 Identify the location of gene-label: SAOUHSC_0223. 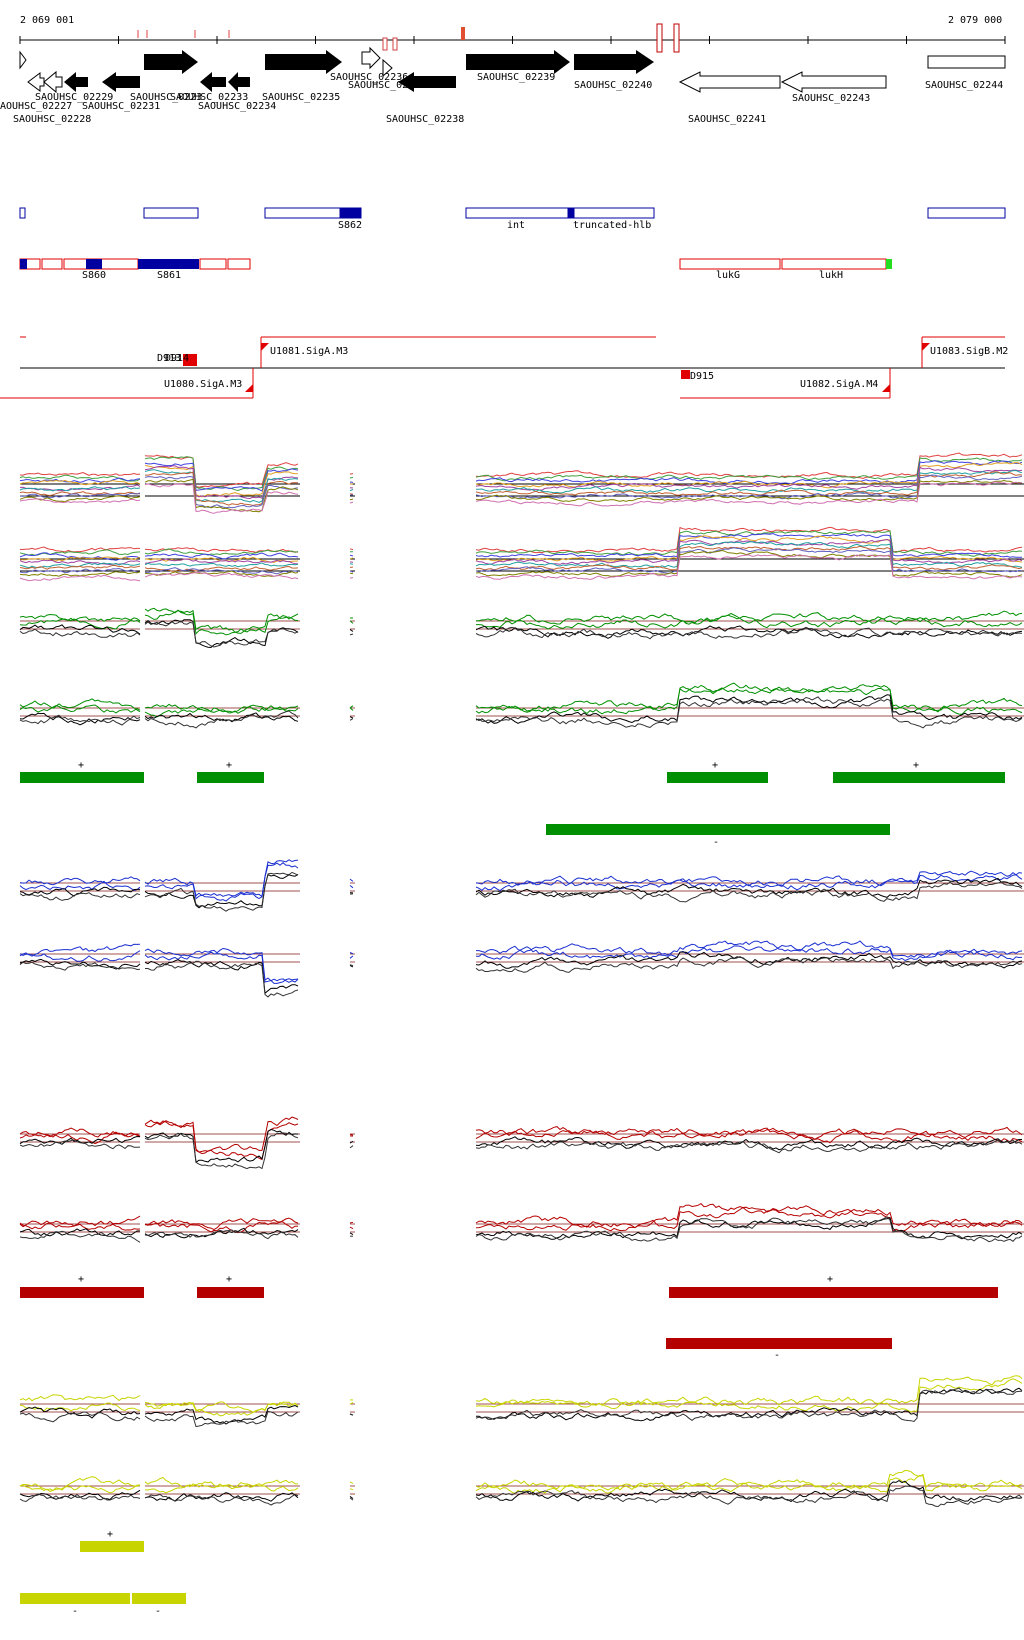
(166, 97).